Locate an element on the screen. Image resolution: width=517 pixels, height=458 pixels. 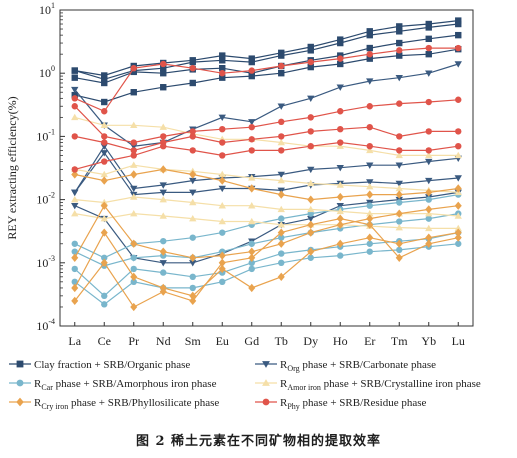
data-point-org-3-Lu is located at coordinates (458, 178).